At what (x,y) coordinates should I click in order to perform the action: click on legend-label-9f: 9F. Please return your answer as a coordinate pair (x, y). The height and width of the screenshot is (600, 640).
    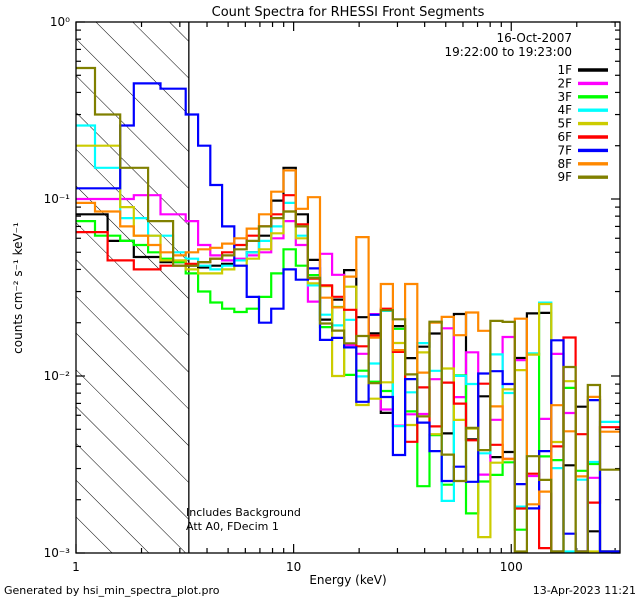
    Looking at the image, I should click on (564, 177).